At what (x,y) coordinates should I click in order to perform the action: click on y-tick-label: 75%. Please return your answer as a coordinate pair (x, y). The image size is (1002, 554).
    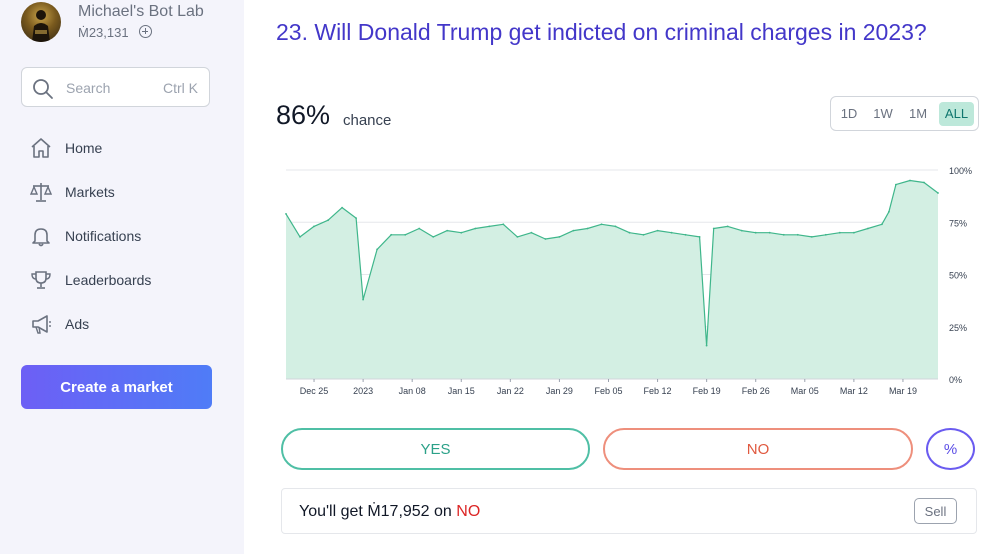
    Looking at the image, I should click on (958, 223).